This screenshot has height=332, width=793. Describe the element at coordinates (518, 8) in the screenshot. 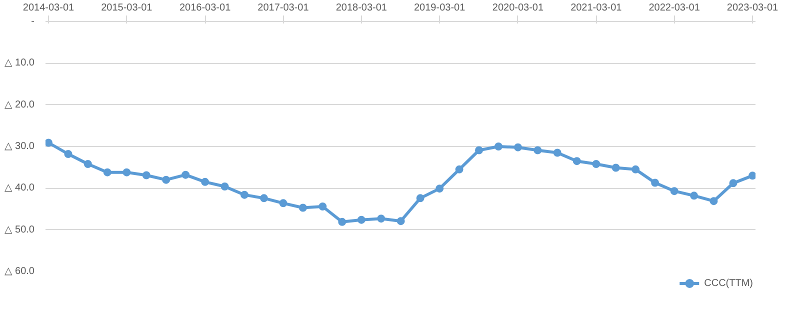

I see `x-tick-label: 2020-03-01` at that location.